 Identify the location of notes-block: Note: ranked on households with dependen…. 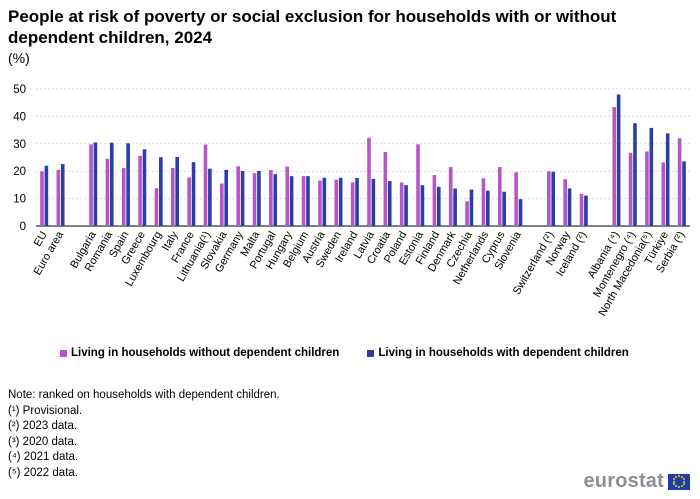
(144, 435).